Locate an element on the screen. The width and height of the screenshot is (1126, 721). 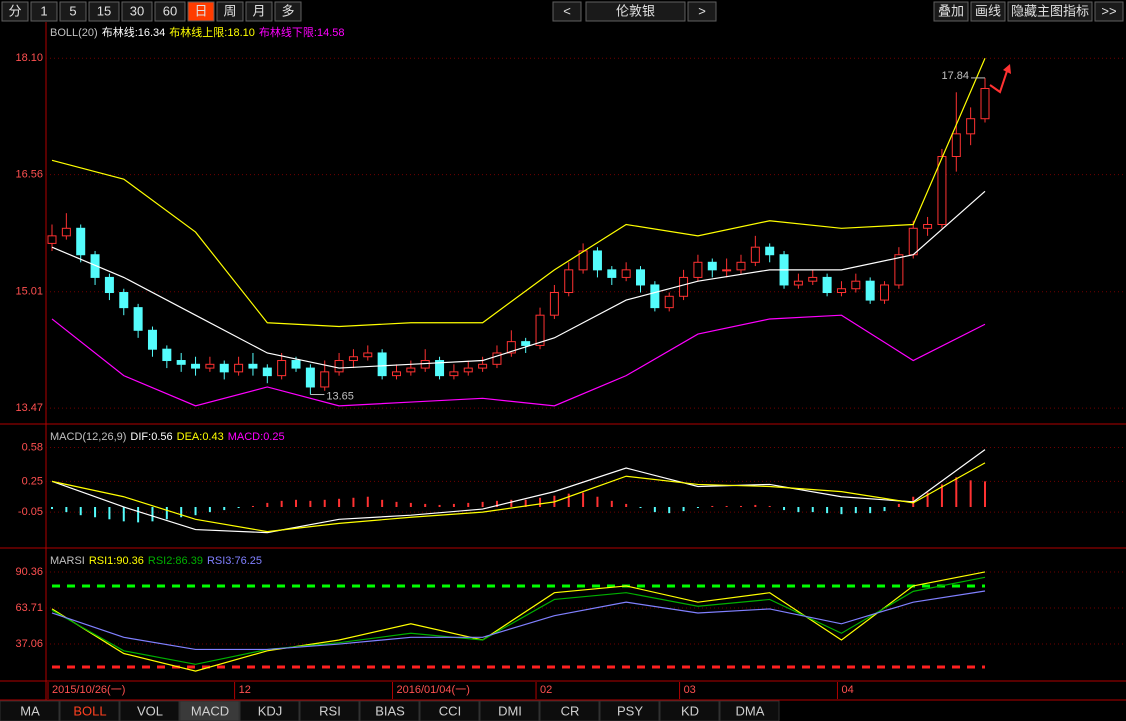
tab-label: BIAS is located at coordinates (390, 710).